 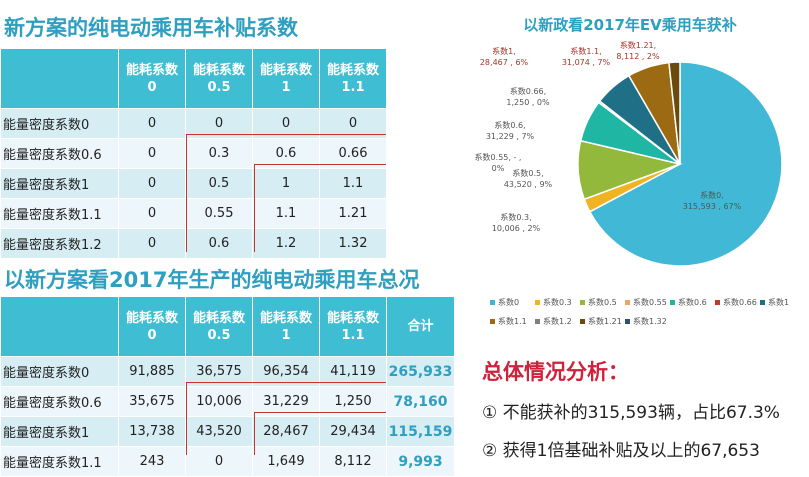 I want to click on legend-item: 系数1.2, so click(x=553, y=321).